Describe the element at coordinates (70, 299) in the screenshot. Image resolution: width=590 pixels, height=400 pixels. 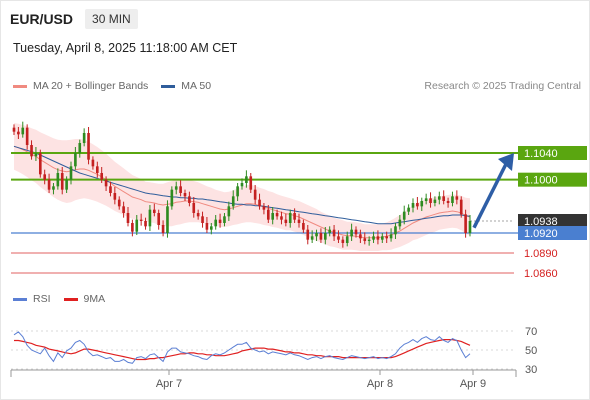
I see `legend-swatch-9ma` at that location.